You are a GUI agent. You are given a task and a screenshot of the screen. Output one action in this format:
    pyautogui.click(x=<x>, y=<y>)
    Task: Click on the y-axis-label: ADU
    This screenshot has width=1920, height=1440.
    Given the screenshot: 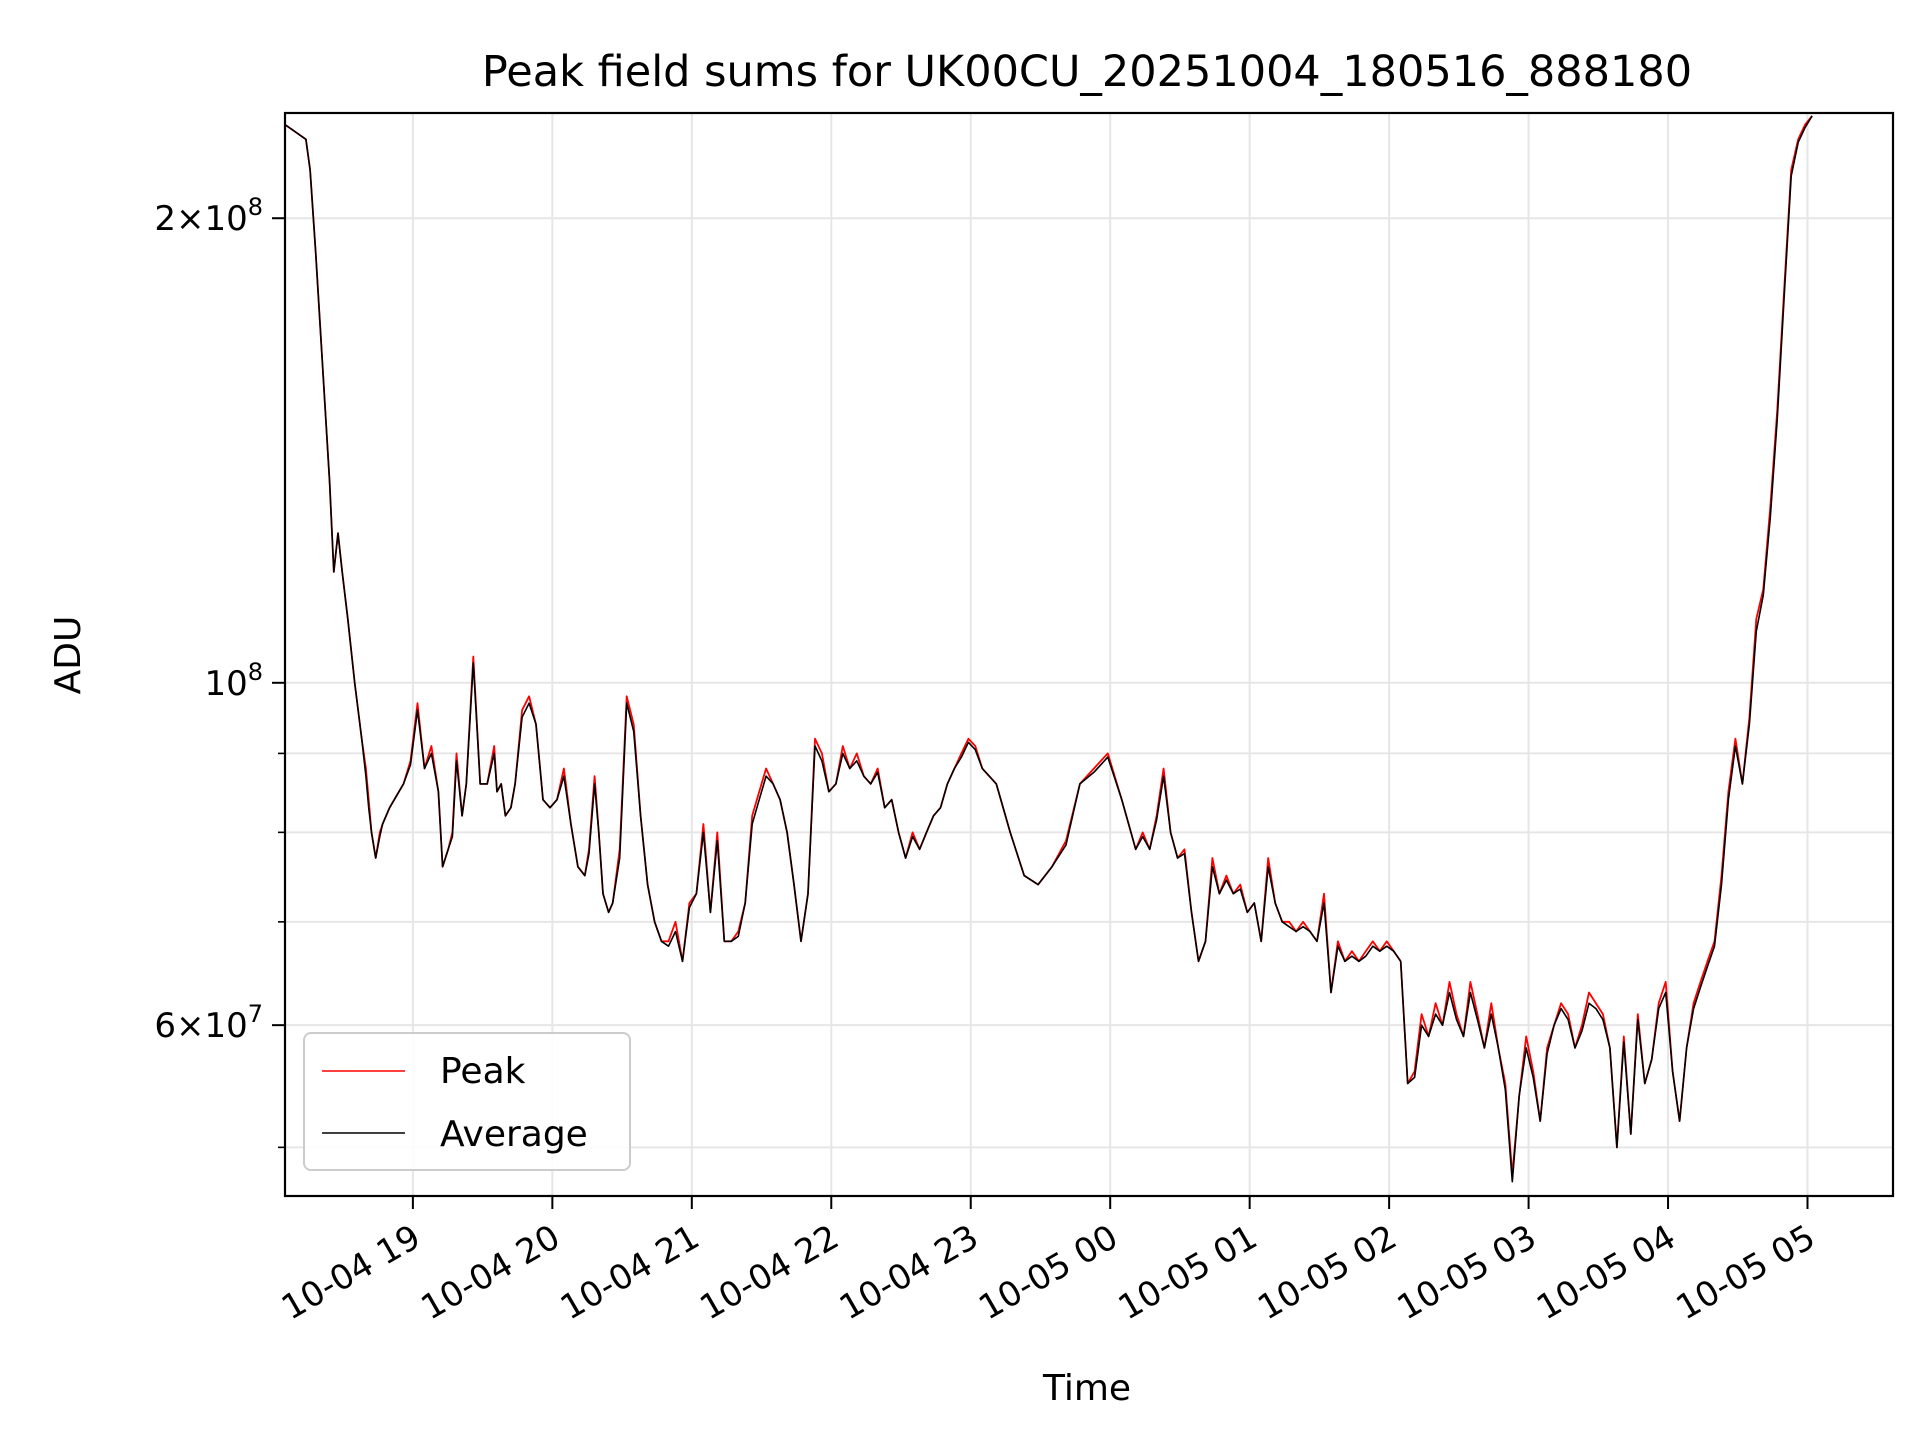 What is the action you would take?
    pyautogui.click(x=68, y=655)
    